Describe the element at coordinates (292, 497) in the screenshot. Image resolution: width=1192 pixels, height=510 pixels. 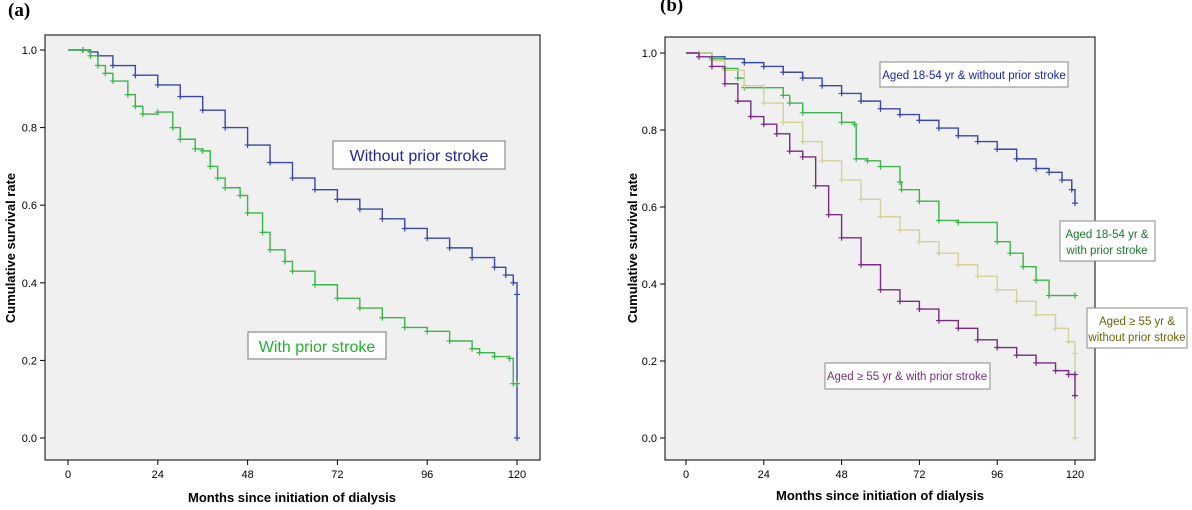
I see `panel-a-x-axis-title: Months since initiation of dialysis` at that location.